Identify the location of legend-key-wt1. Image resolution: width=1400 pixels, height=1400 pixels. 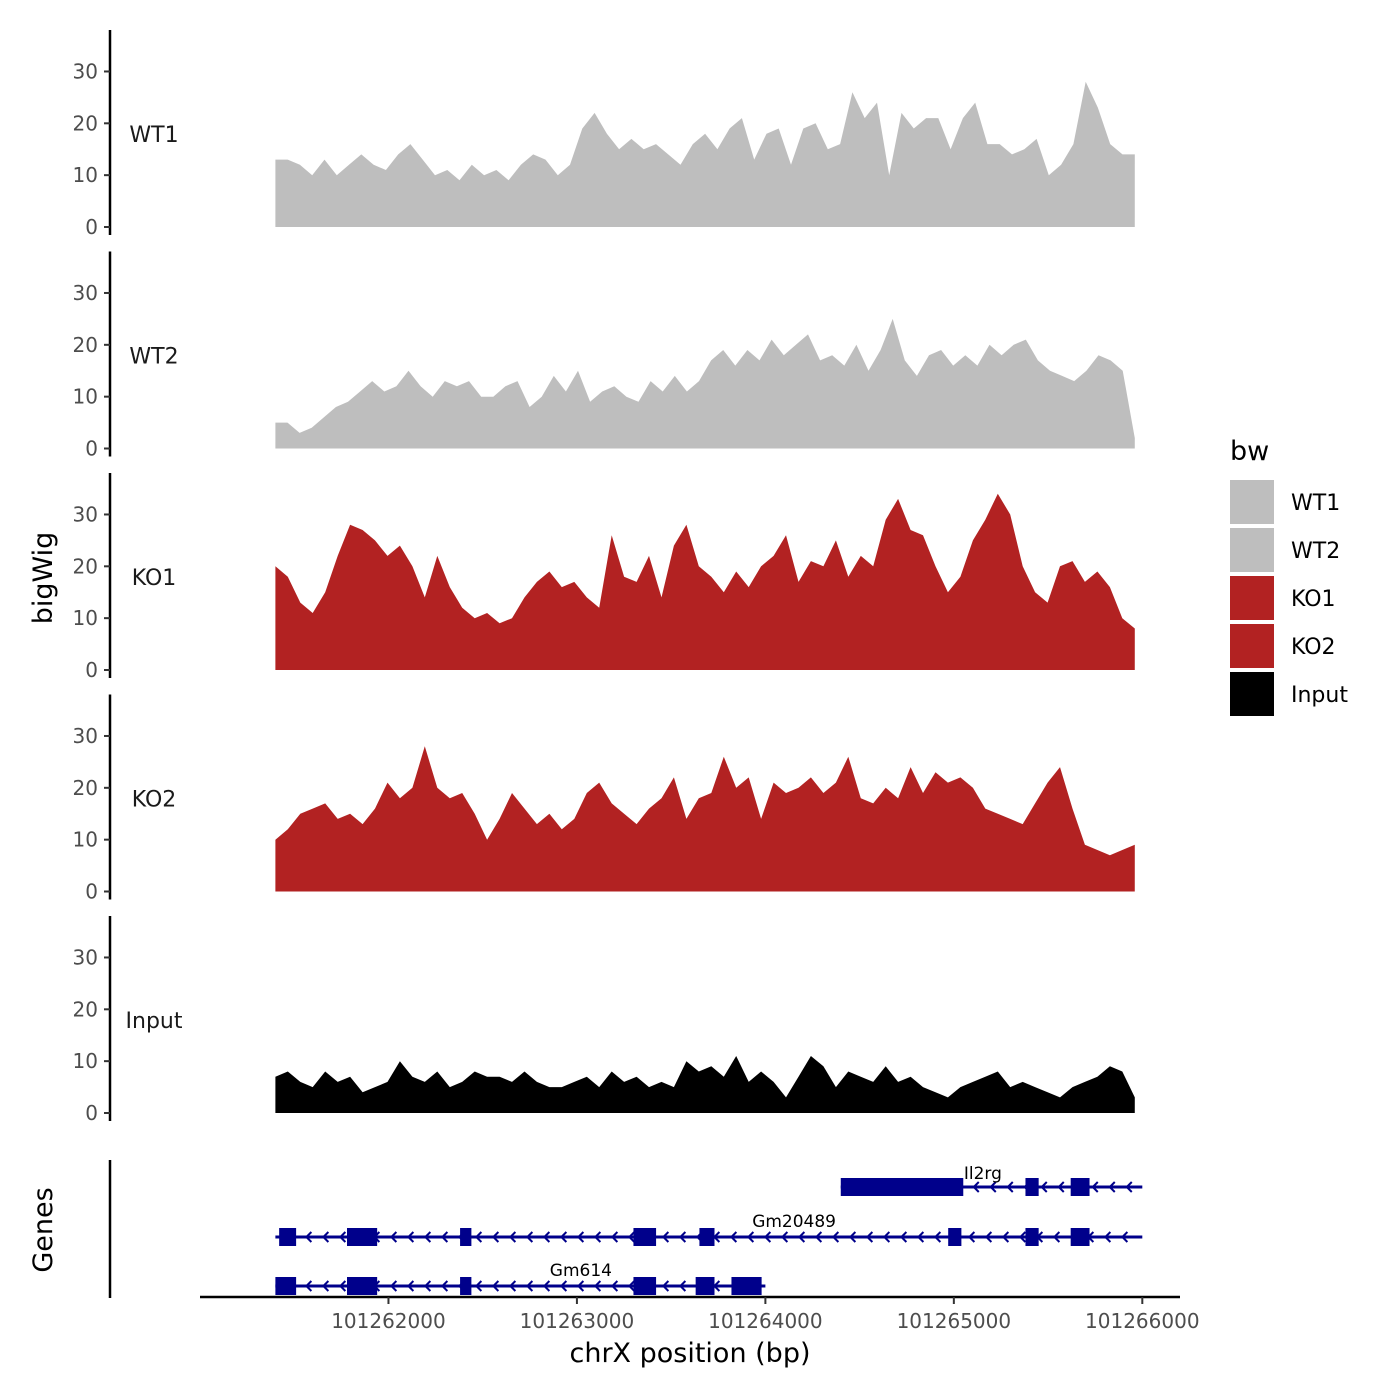
(1252, 502).